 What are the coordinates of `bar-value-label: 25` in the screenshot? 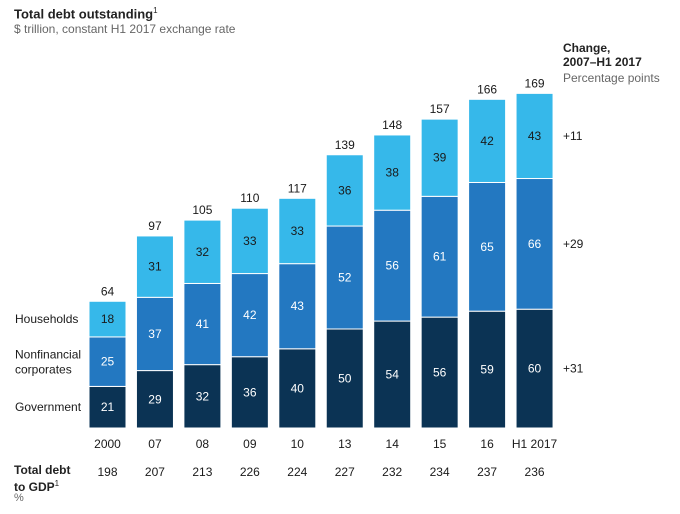 It's located at (108, 362).